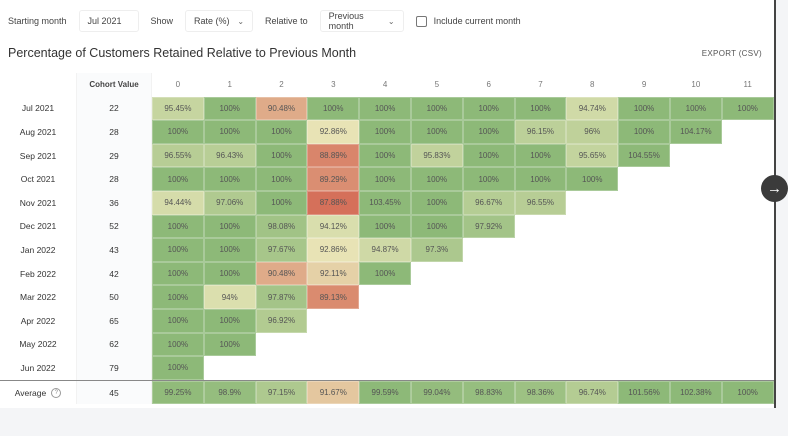 This screenshot has height=436, width=788. I want to click on retention-cell: 95.83%, so click(436, 155).